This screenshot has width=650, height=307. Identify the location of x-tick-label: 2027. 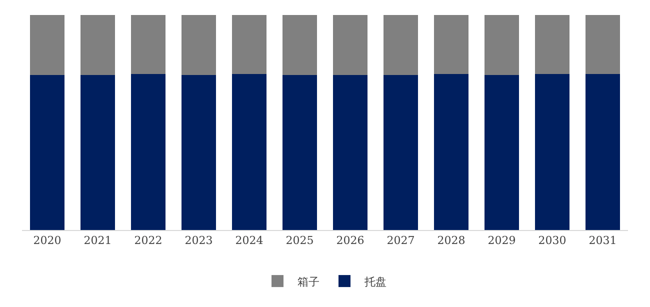
(400, 241).